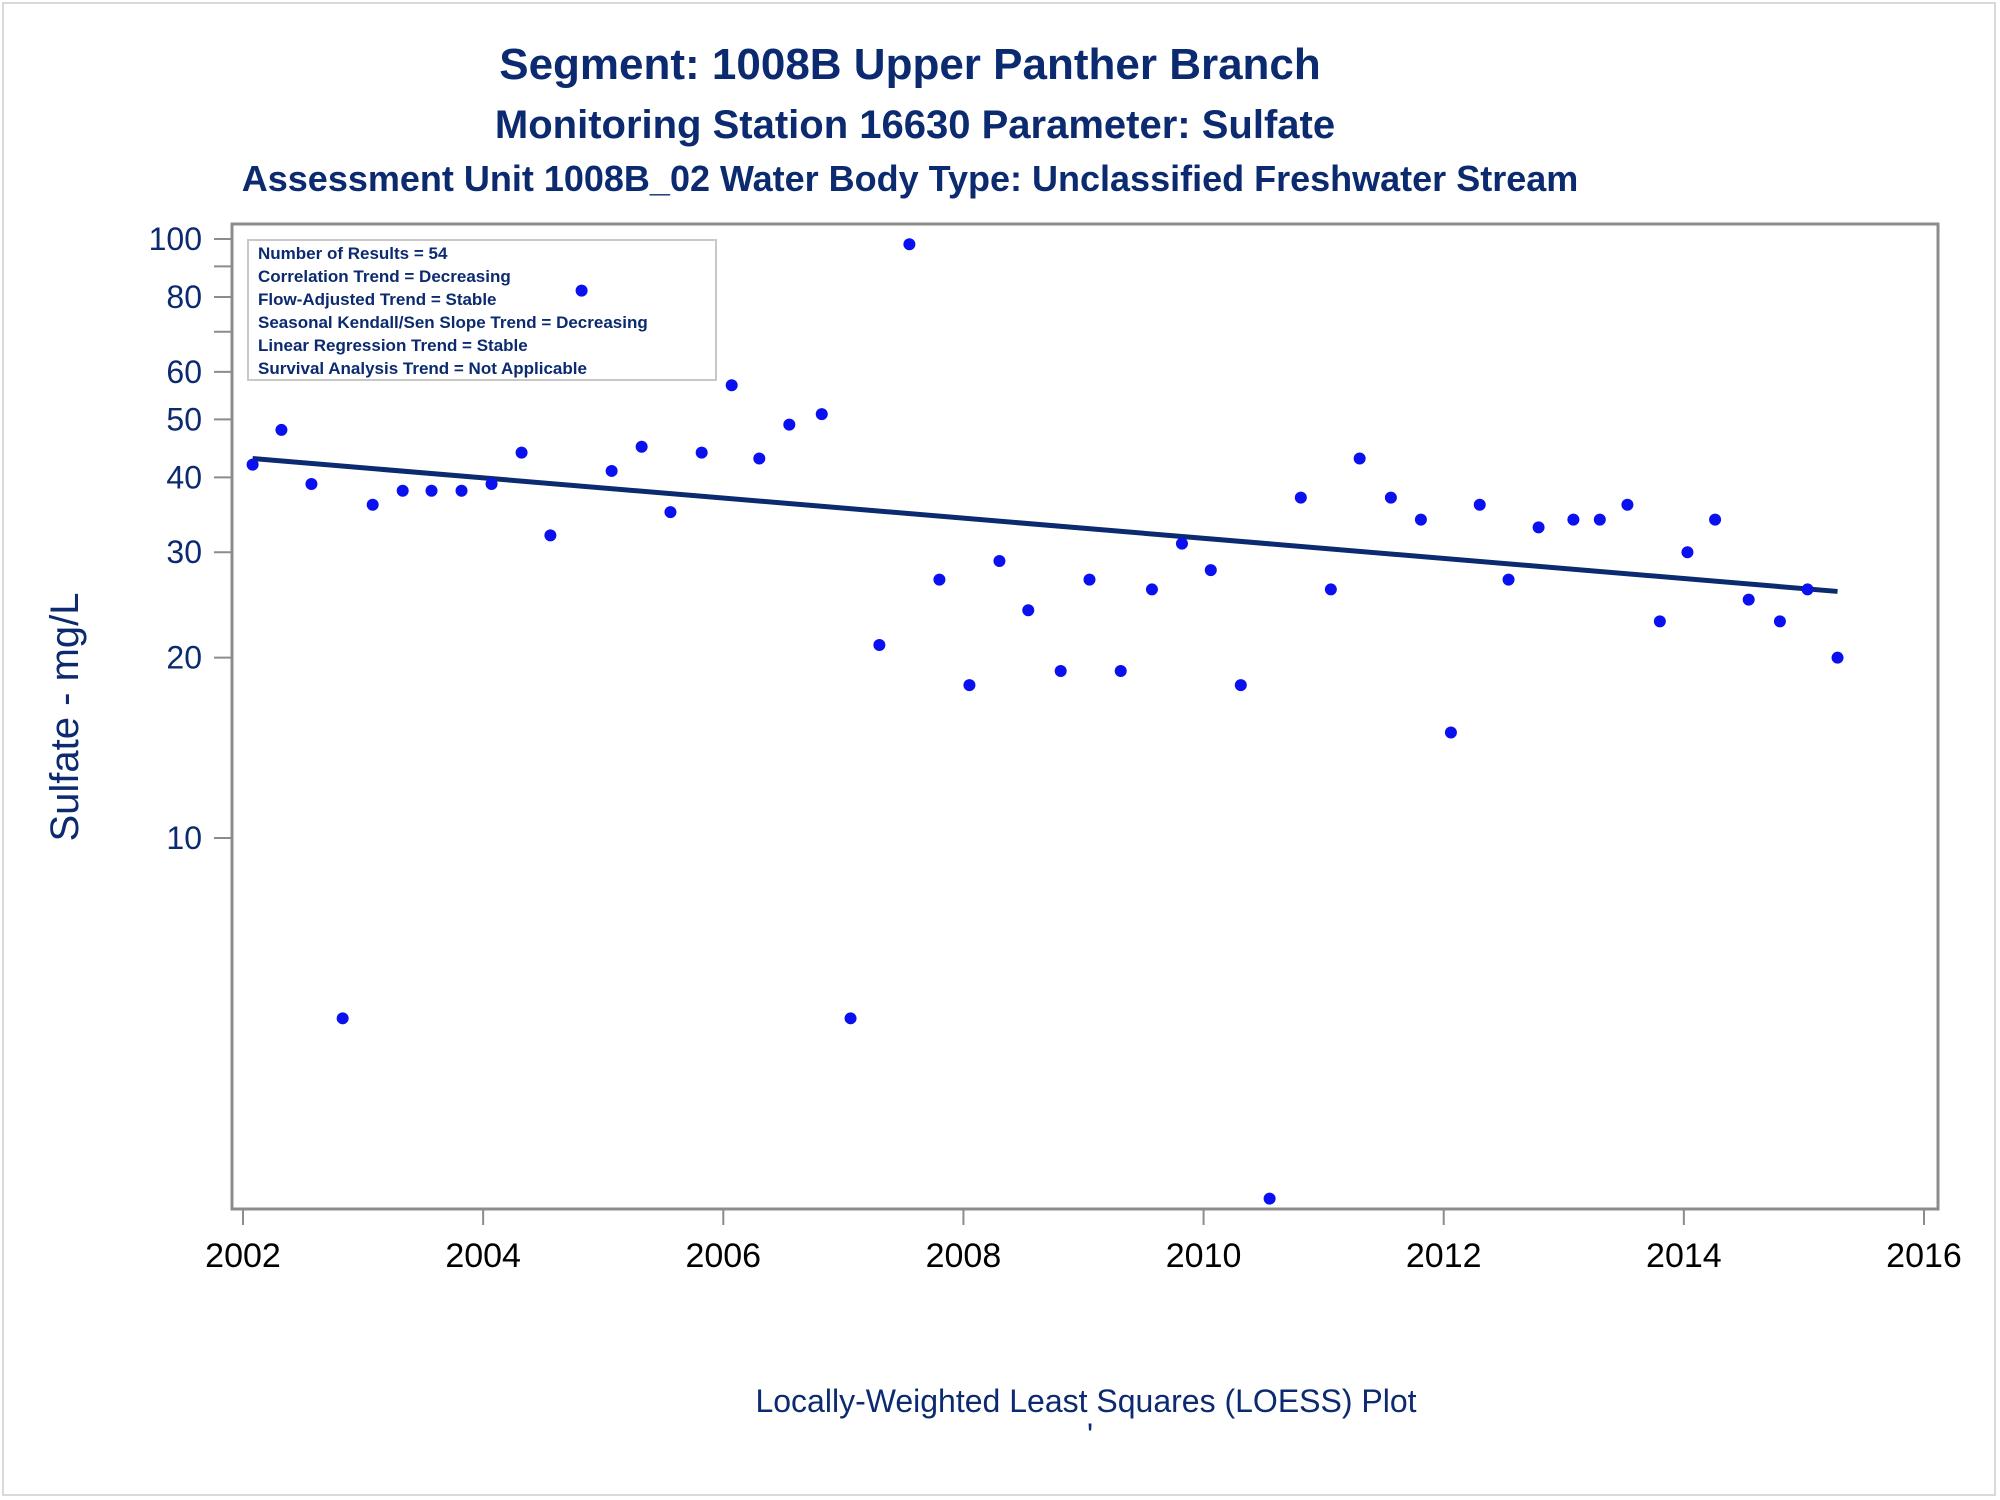  I want to click on x-tick-label-2016: 2016, so click(1924, 1256).